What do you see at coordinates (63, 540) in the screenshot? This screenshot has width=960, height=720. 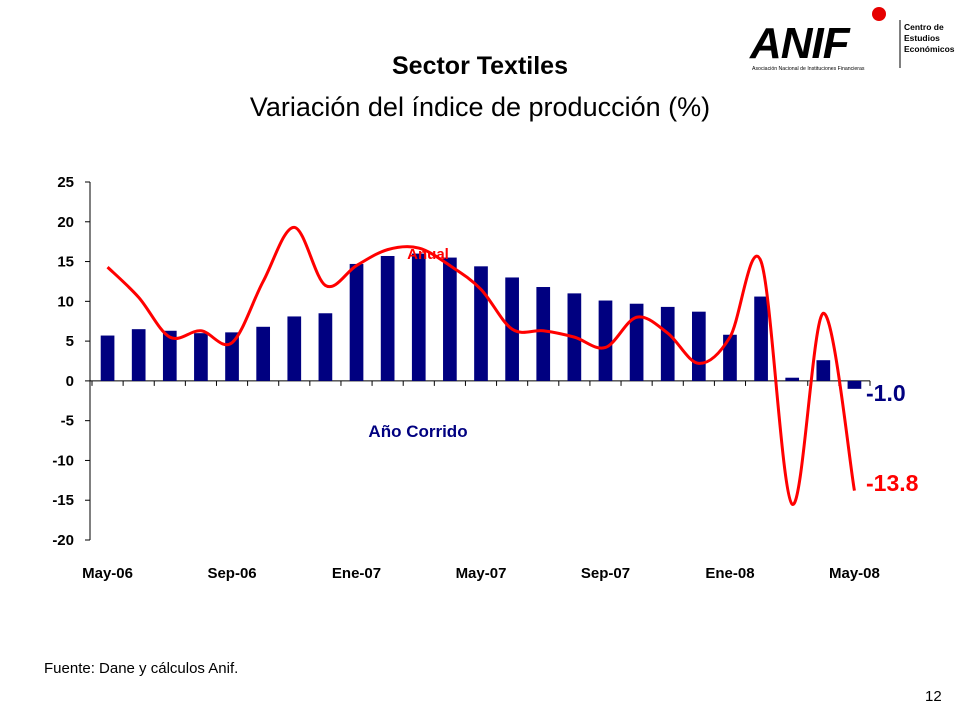 I see `y-tick-label: -20` at bounding box center [63, 540].